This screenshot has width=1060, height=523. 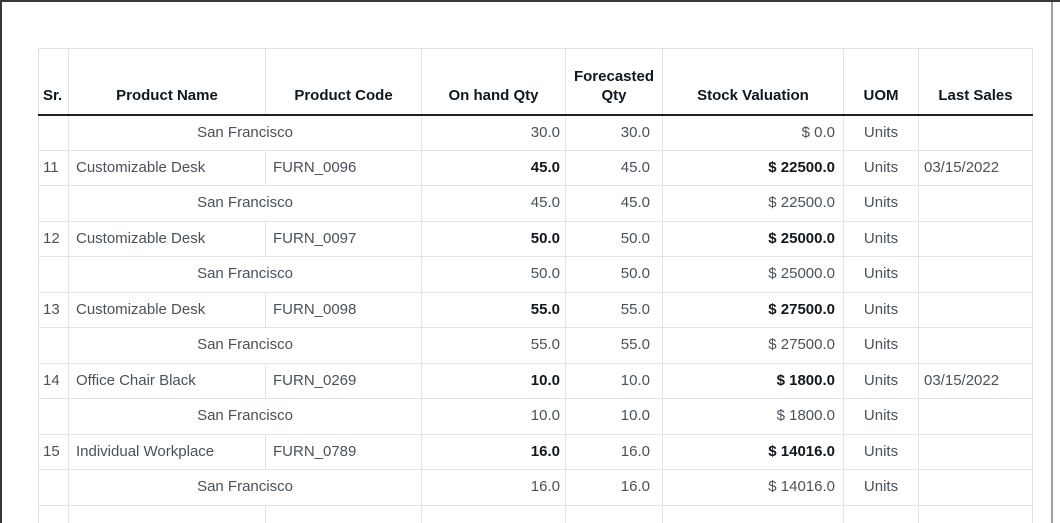 What do you see at coordinates (614, 132) in the screenshot?
I see `cell-forecasted-qty: 30.0` at bounding box center [614, 132].